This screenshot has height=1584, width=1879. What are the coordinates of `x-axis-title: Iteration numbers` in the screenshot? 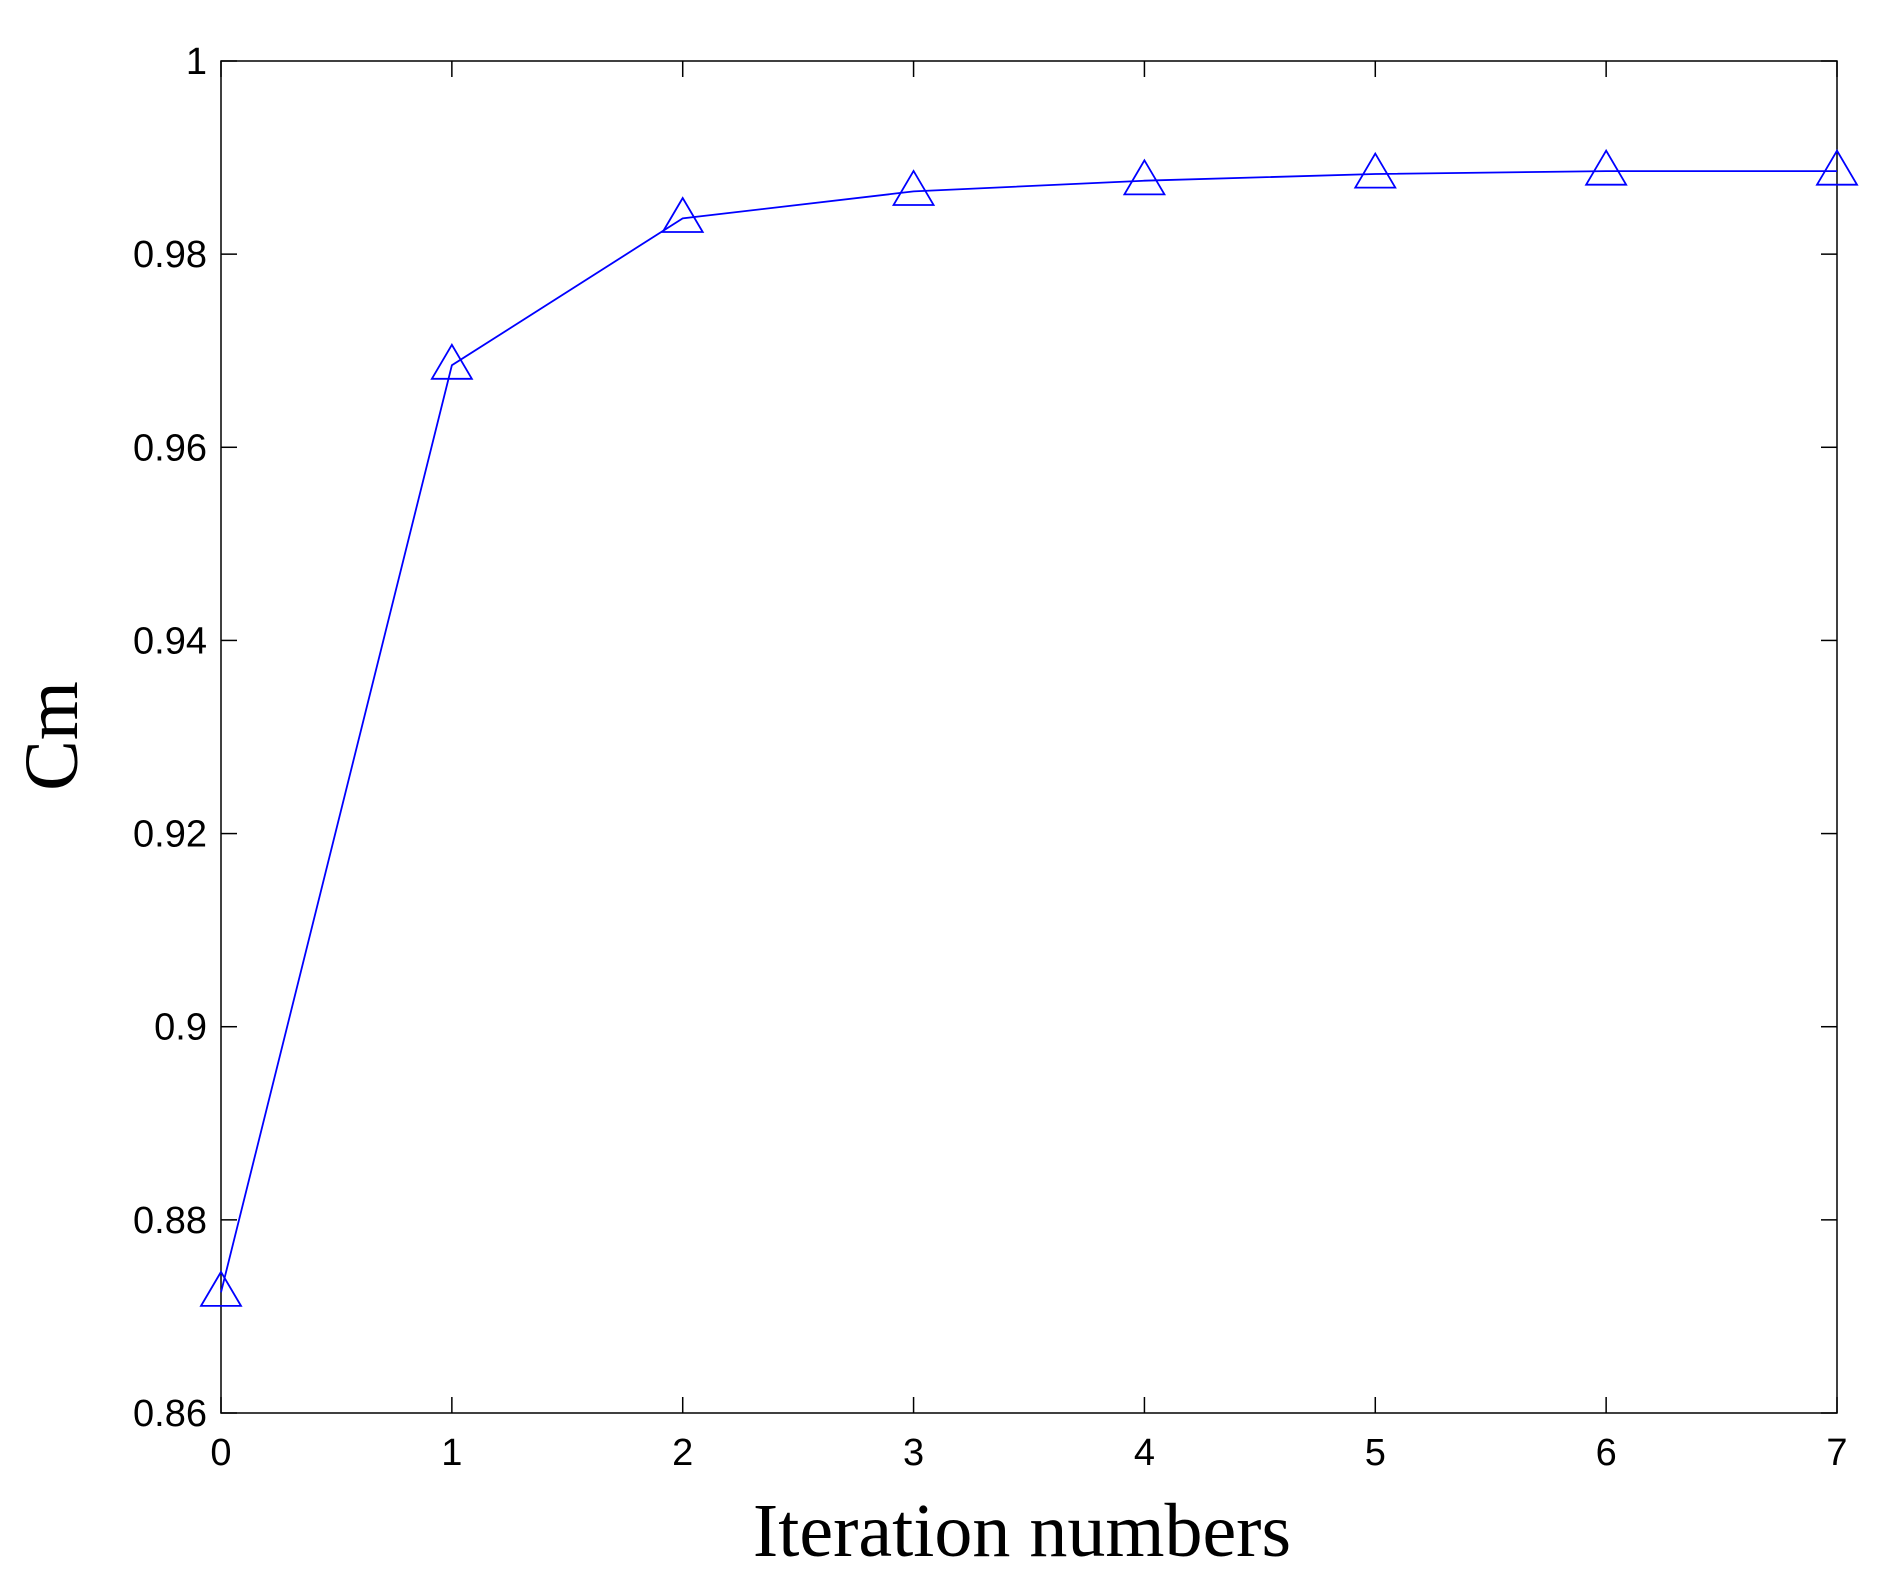 It's located at (1022, 1531).